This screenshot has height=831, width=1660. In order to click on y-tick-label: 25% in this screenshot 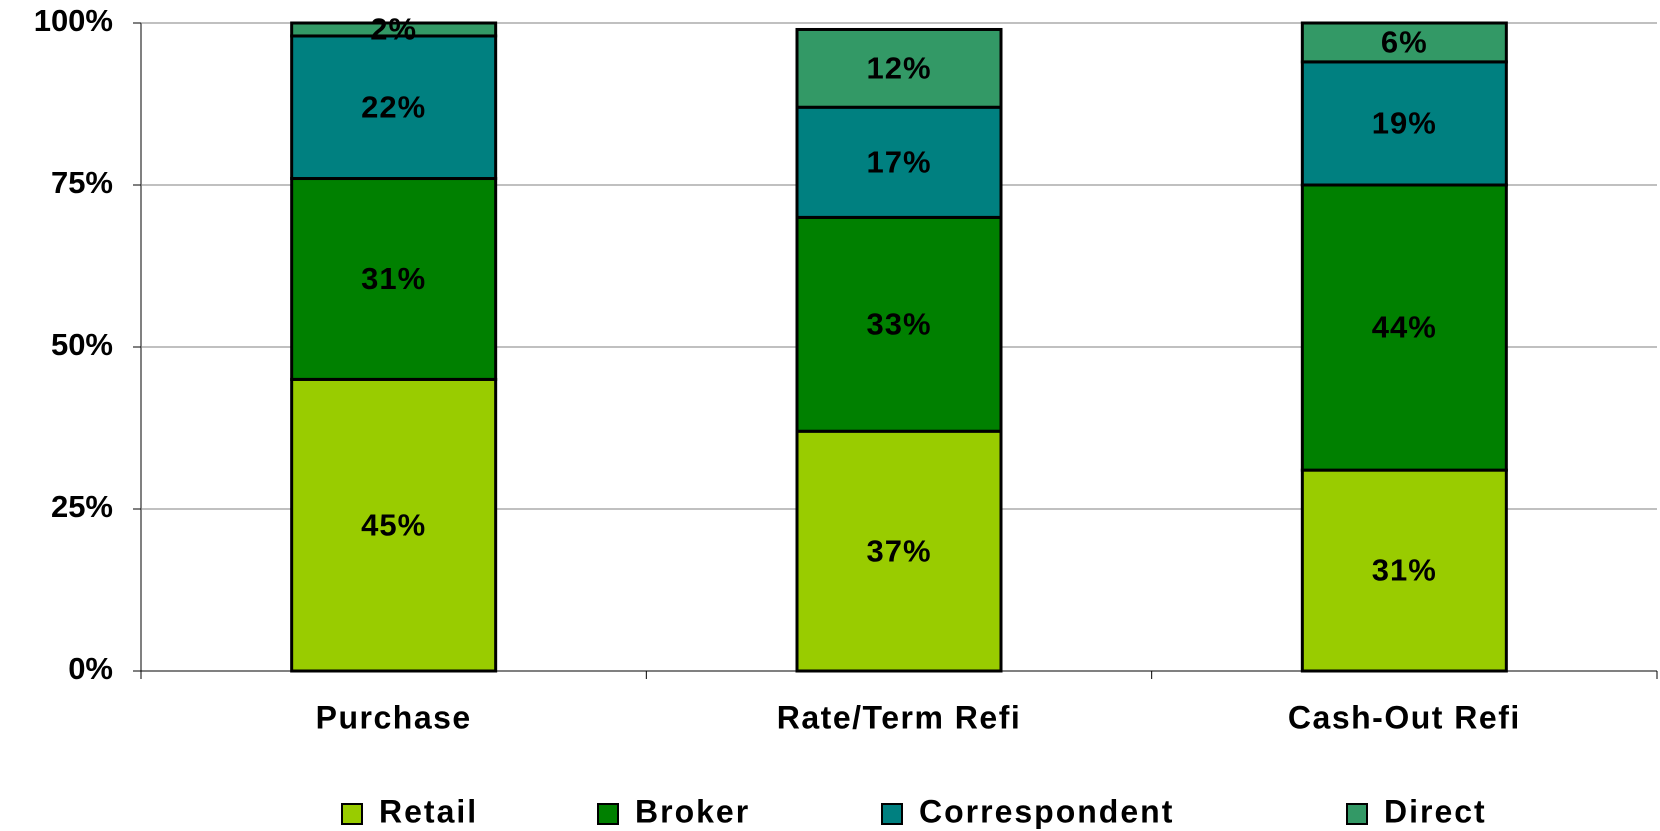, I will do `click(82, 506)`.